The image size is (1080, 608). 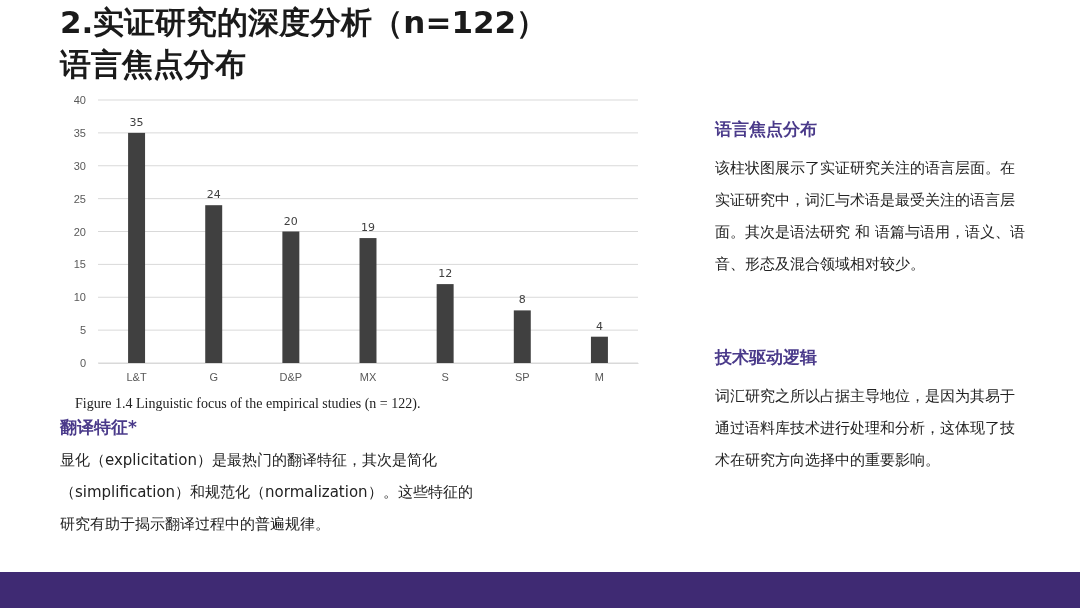 I want to click on data-label: 4, so click(x=599, y=326).